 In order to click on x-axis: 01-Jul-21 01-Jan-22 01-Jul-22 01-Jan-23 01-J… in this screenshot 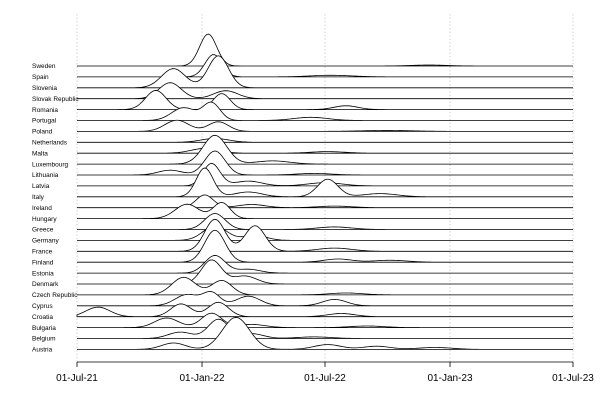, I will do `click(325, 372)`.